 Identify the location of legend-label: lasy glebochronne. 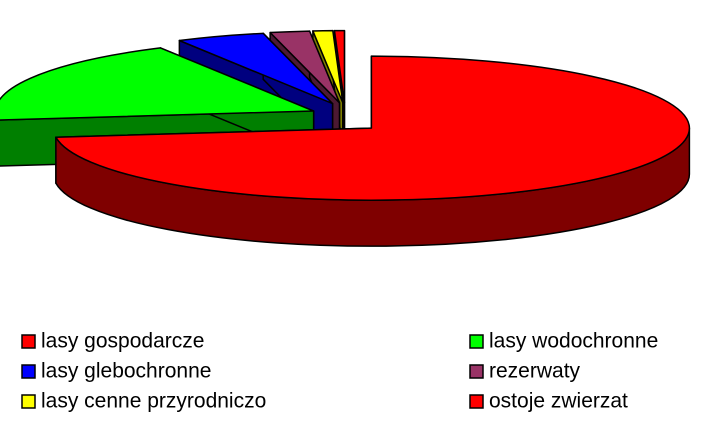
(126, 371).